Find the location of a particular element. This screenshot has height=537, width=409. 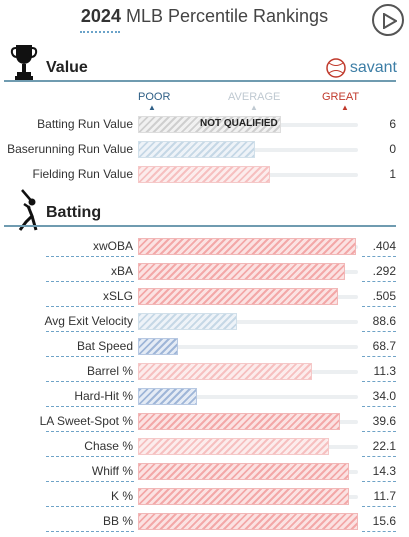

metric-value: 88.6 is located at coordinates (384, 321).